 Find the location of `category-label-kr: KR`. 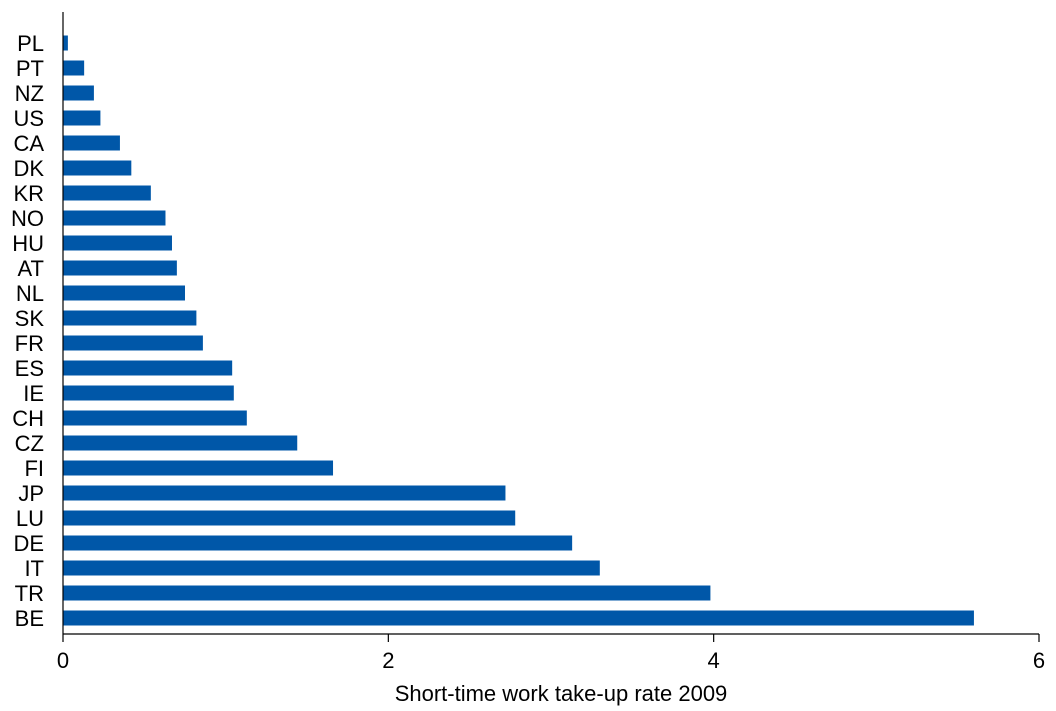

category-label-kr: KR is located at coordinates (28, 193).